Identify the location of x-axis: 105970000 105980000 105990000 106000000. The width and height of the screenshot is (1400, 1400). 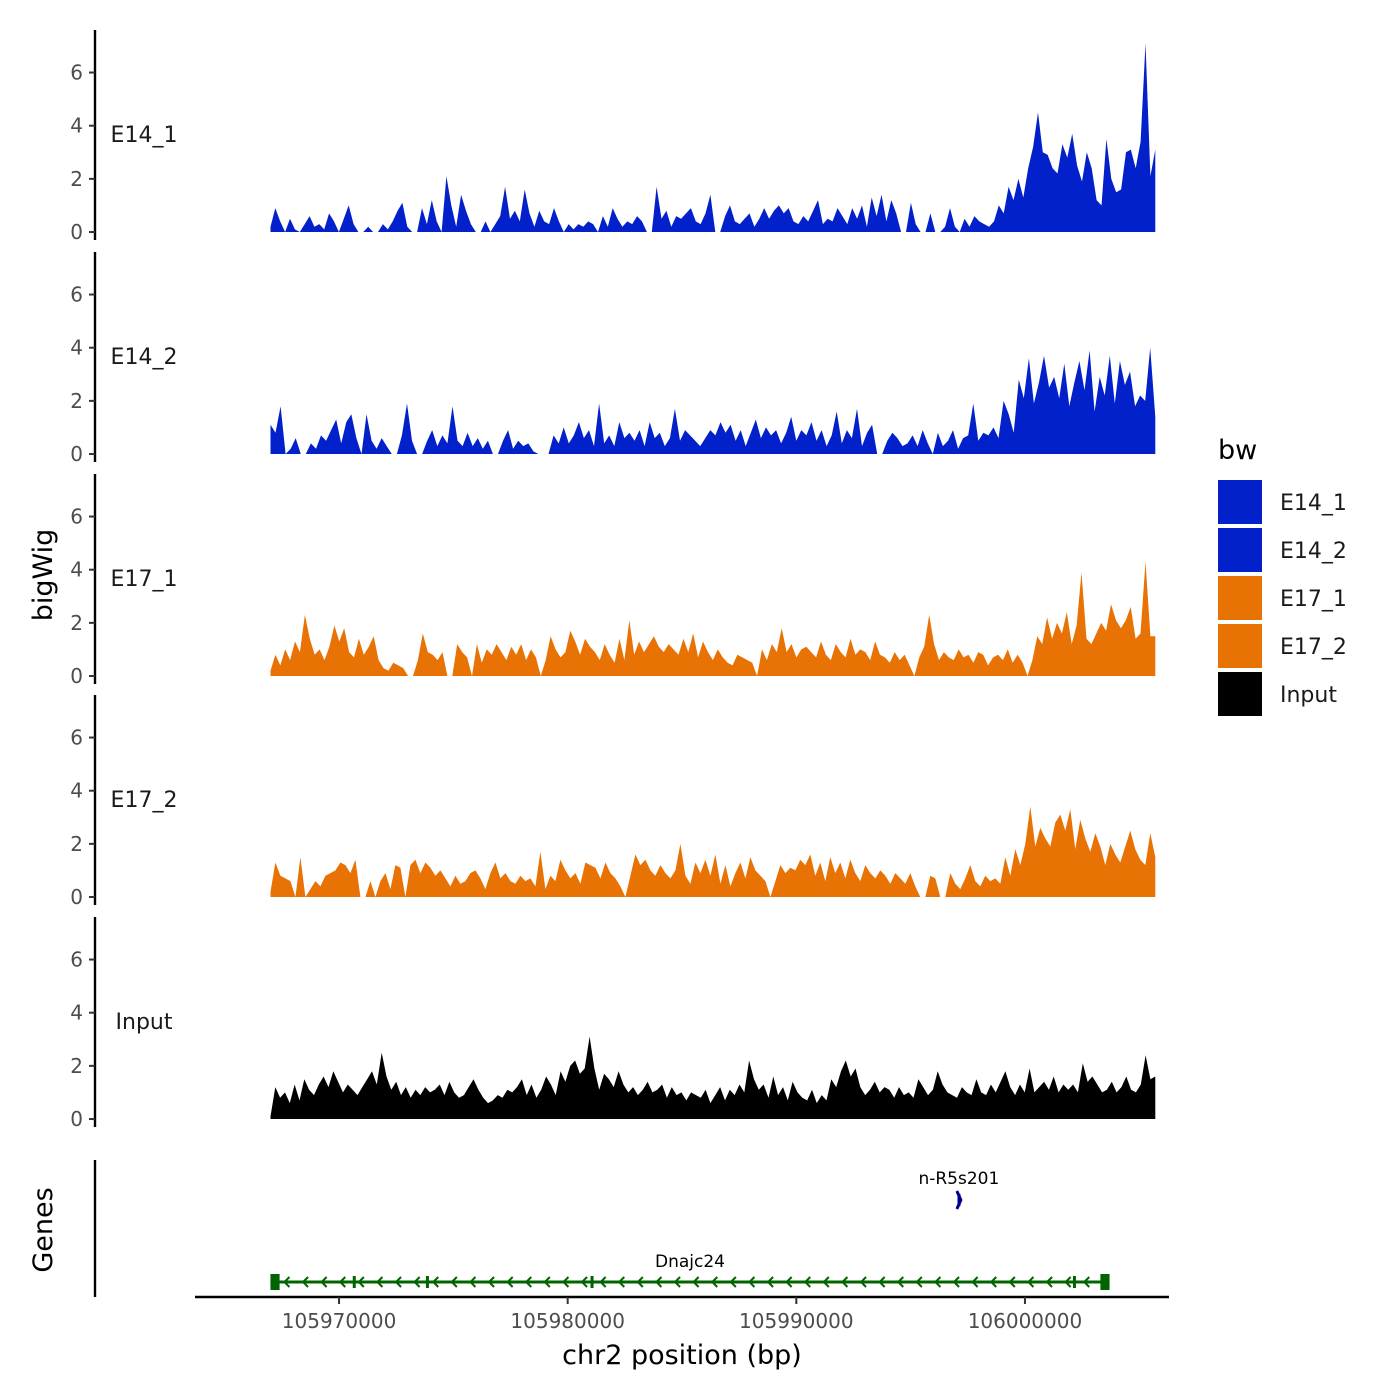
(682, 1314).